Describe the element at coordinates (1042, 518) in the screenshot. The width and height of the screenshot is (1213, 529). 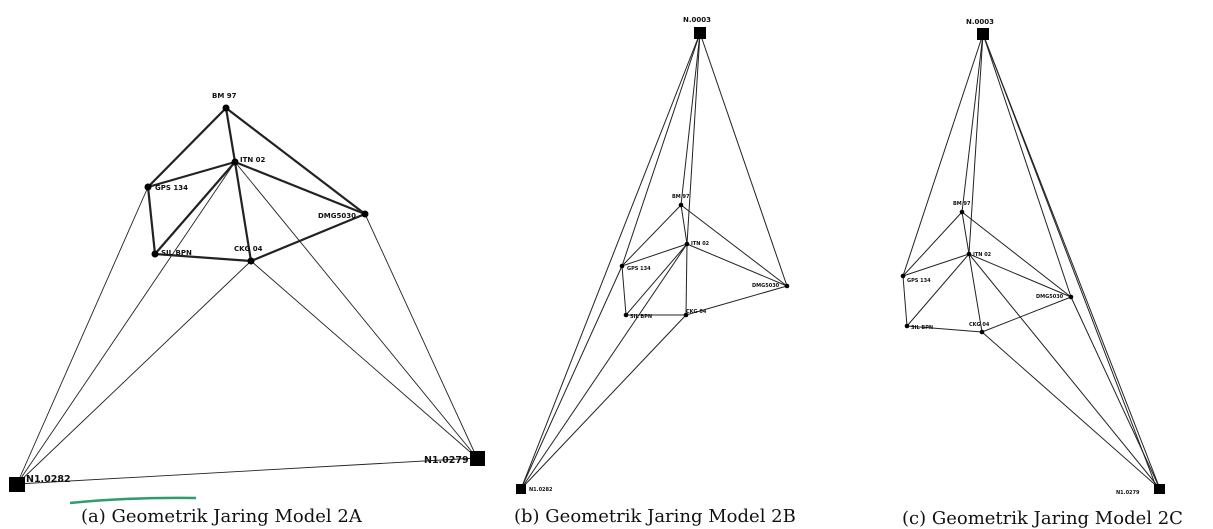
I see `caption-c: (c) Geometrik Jaring Model 2C` at that location.